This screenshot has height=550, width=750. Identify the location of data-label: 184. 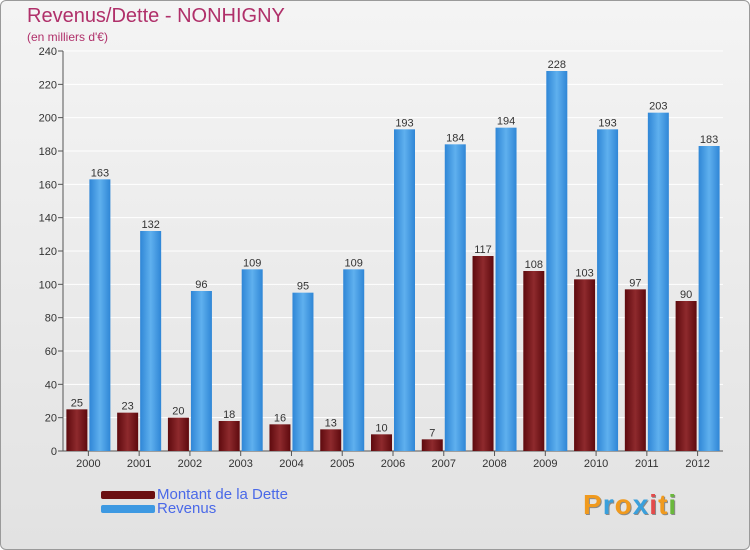
(455, 138).